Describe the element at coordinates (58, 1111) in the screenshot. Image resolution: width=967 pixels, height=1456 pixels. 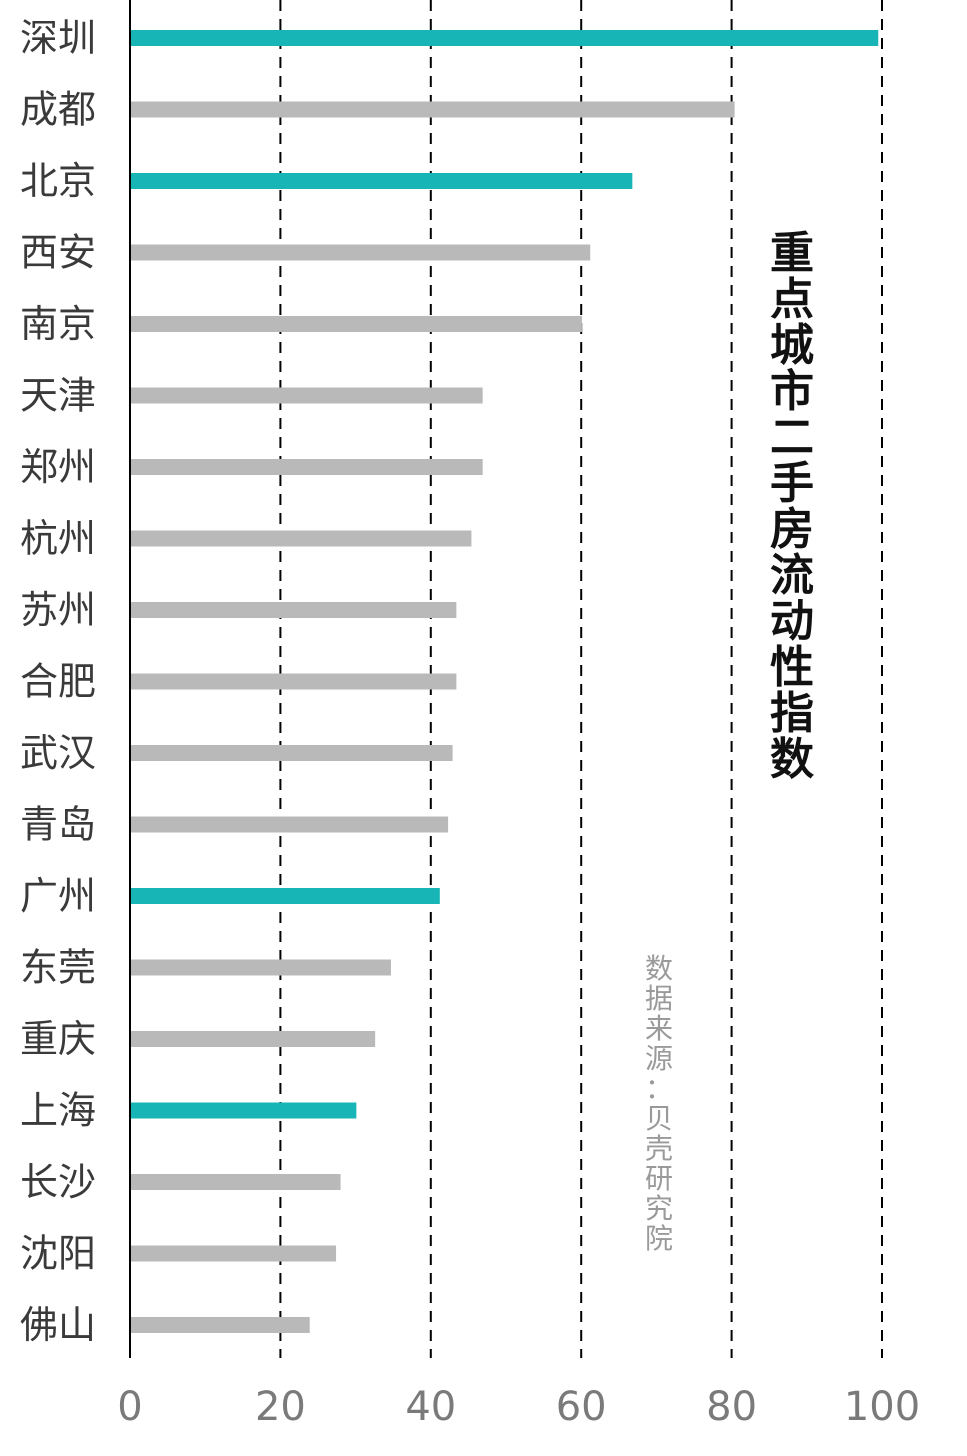
I see `category-label-15: 上海` at that location.